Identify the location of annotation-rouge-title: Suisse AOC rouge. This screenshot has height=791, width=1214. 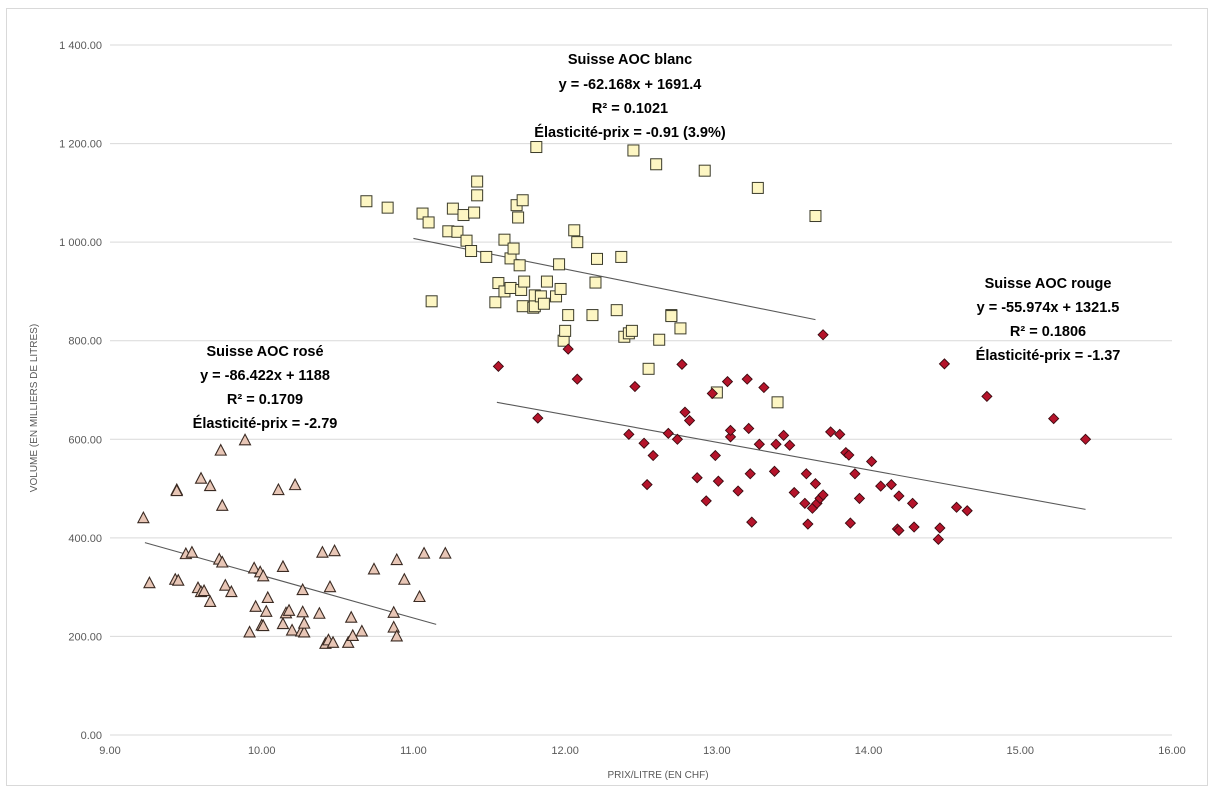
(1048, 284).